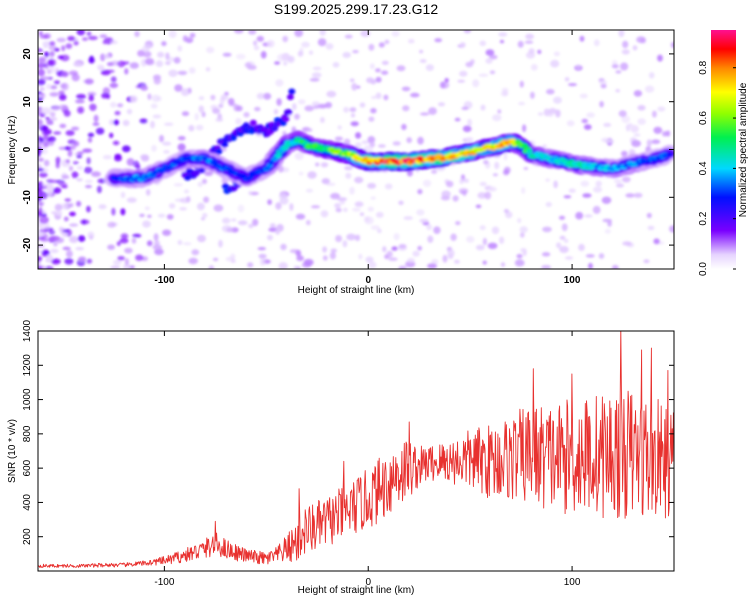 This screenshot has width=750, height=600. I want to click on x-tick-label: -100, so click(164, 582).